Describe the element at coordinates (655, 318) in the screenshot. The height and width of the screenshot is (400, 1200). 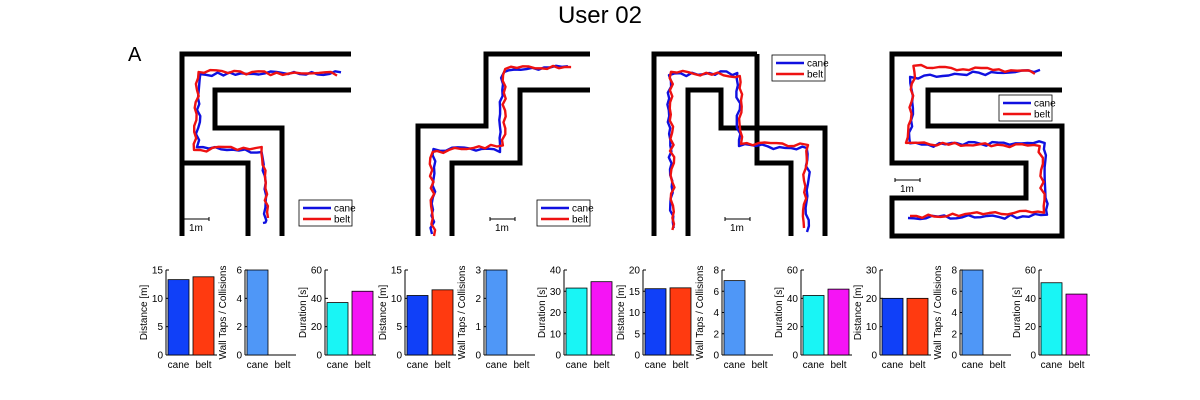
I see `bar-chart-7: 0 5 10 15 20 cane belt Distance [m]` at that location.